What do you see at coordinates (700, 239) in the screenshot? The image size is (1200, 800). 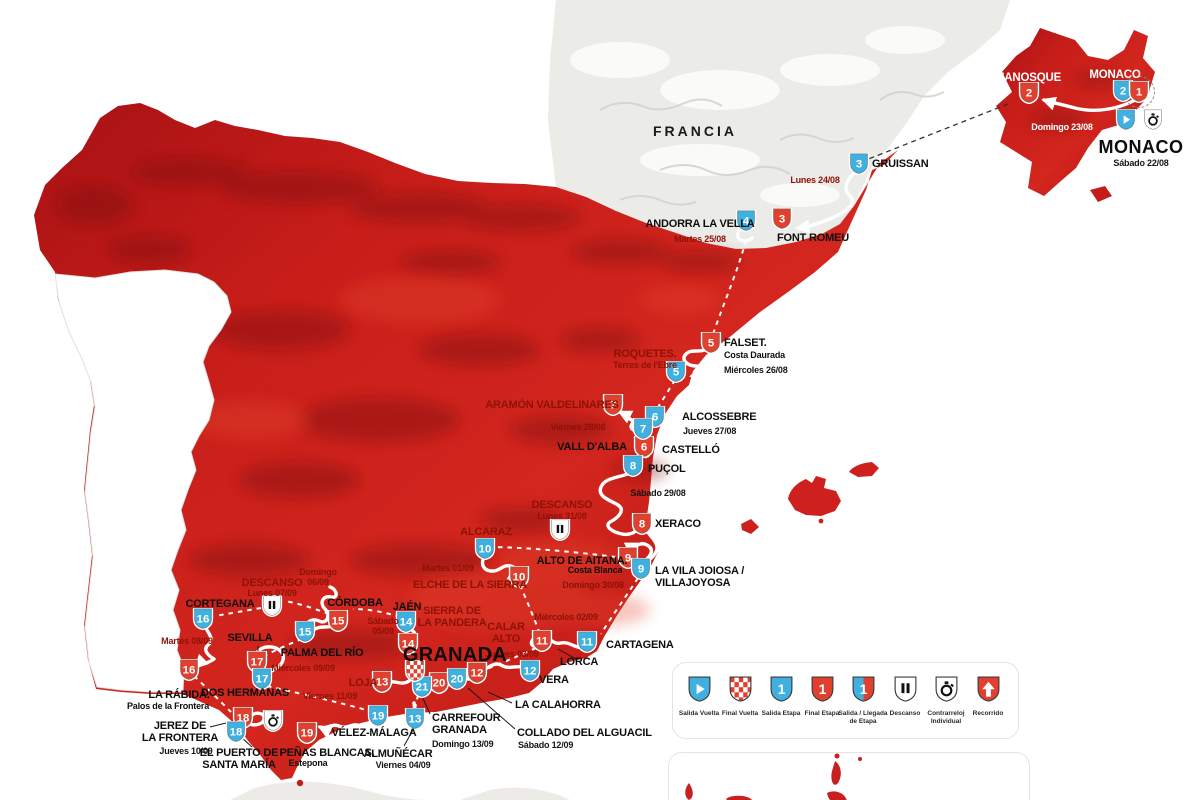 I see `map-label-martes-25-08: Martes 25/08` at bounding box center [700, 239].